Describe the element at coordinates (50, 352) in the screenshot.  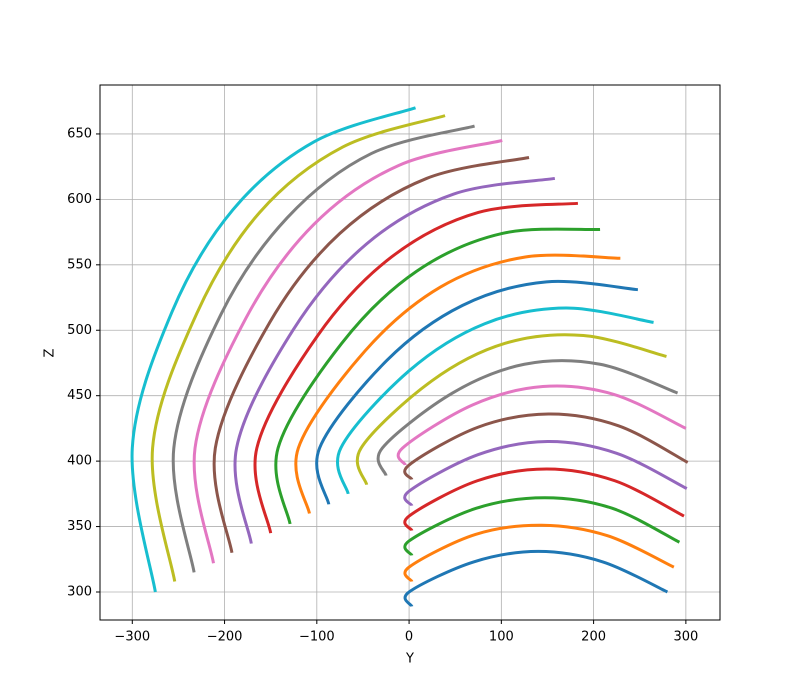
I see `y-axis-label: Z` at that location.